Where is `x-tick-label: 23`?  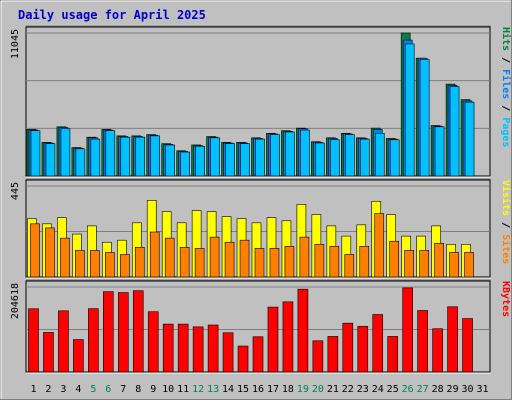
x-tick-label: 23 is located at coordinates (363, 389).